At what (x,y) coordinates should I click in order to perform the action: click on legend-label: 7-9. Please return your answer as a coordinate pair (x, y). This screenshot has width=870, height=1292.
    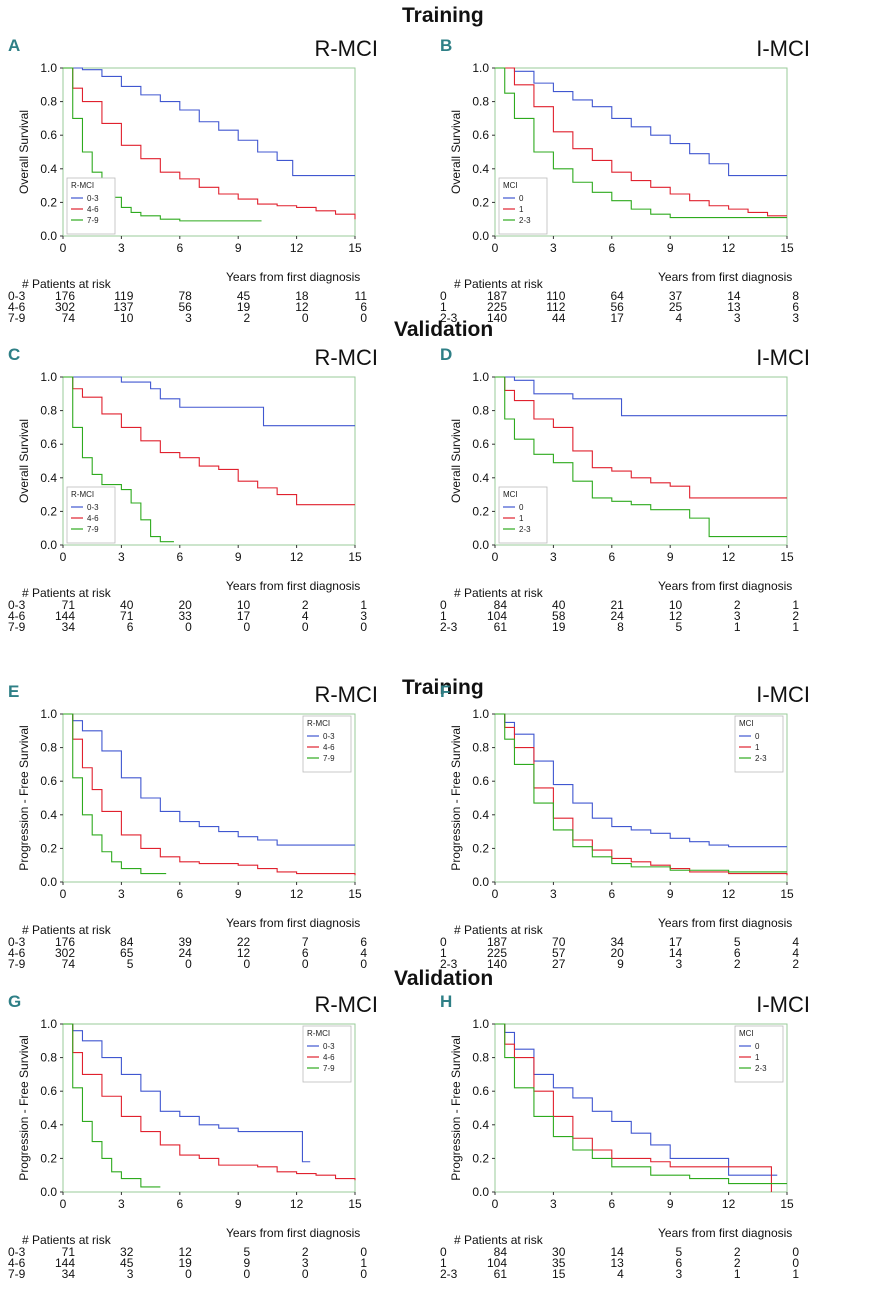
    Looking at the image, I should click on (93, 529).